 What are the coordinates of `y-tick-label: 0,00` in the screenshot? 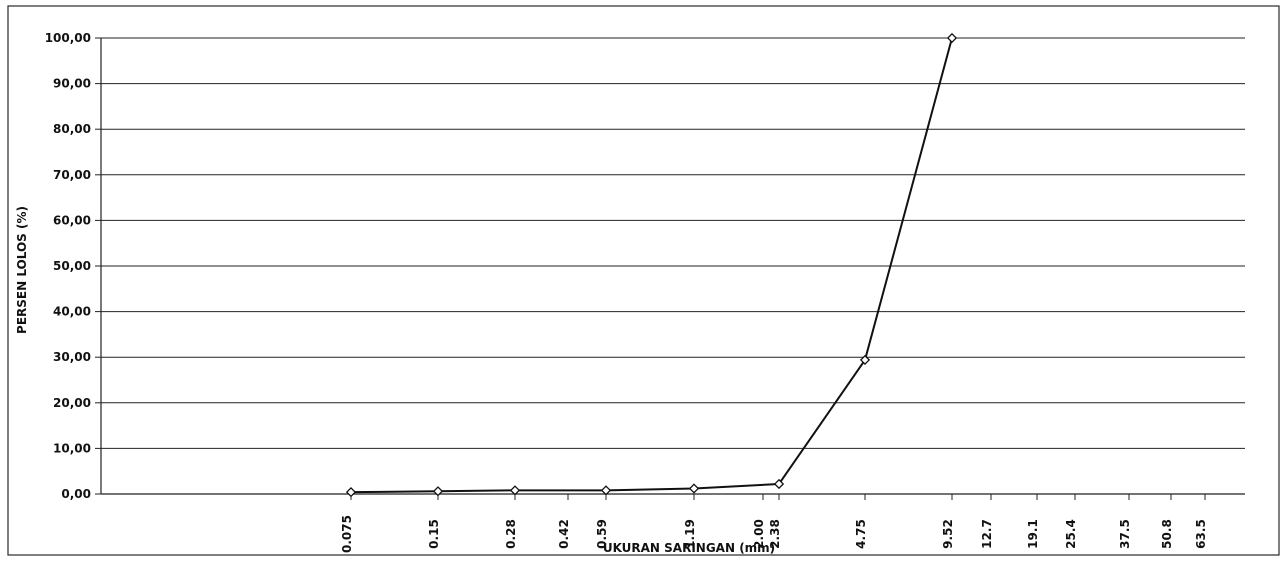 It's located at (76, 494).